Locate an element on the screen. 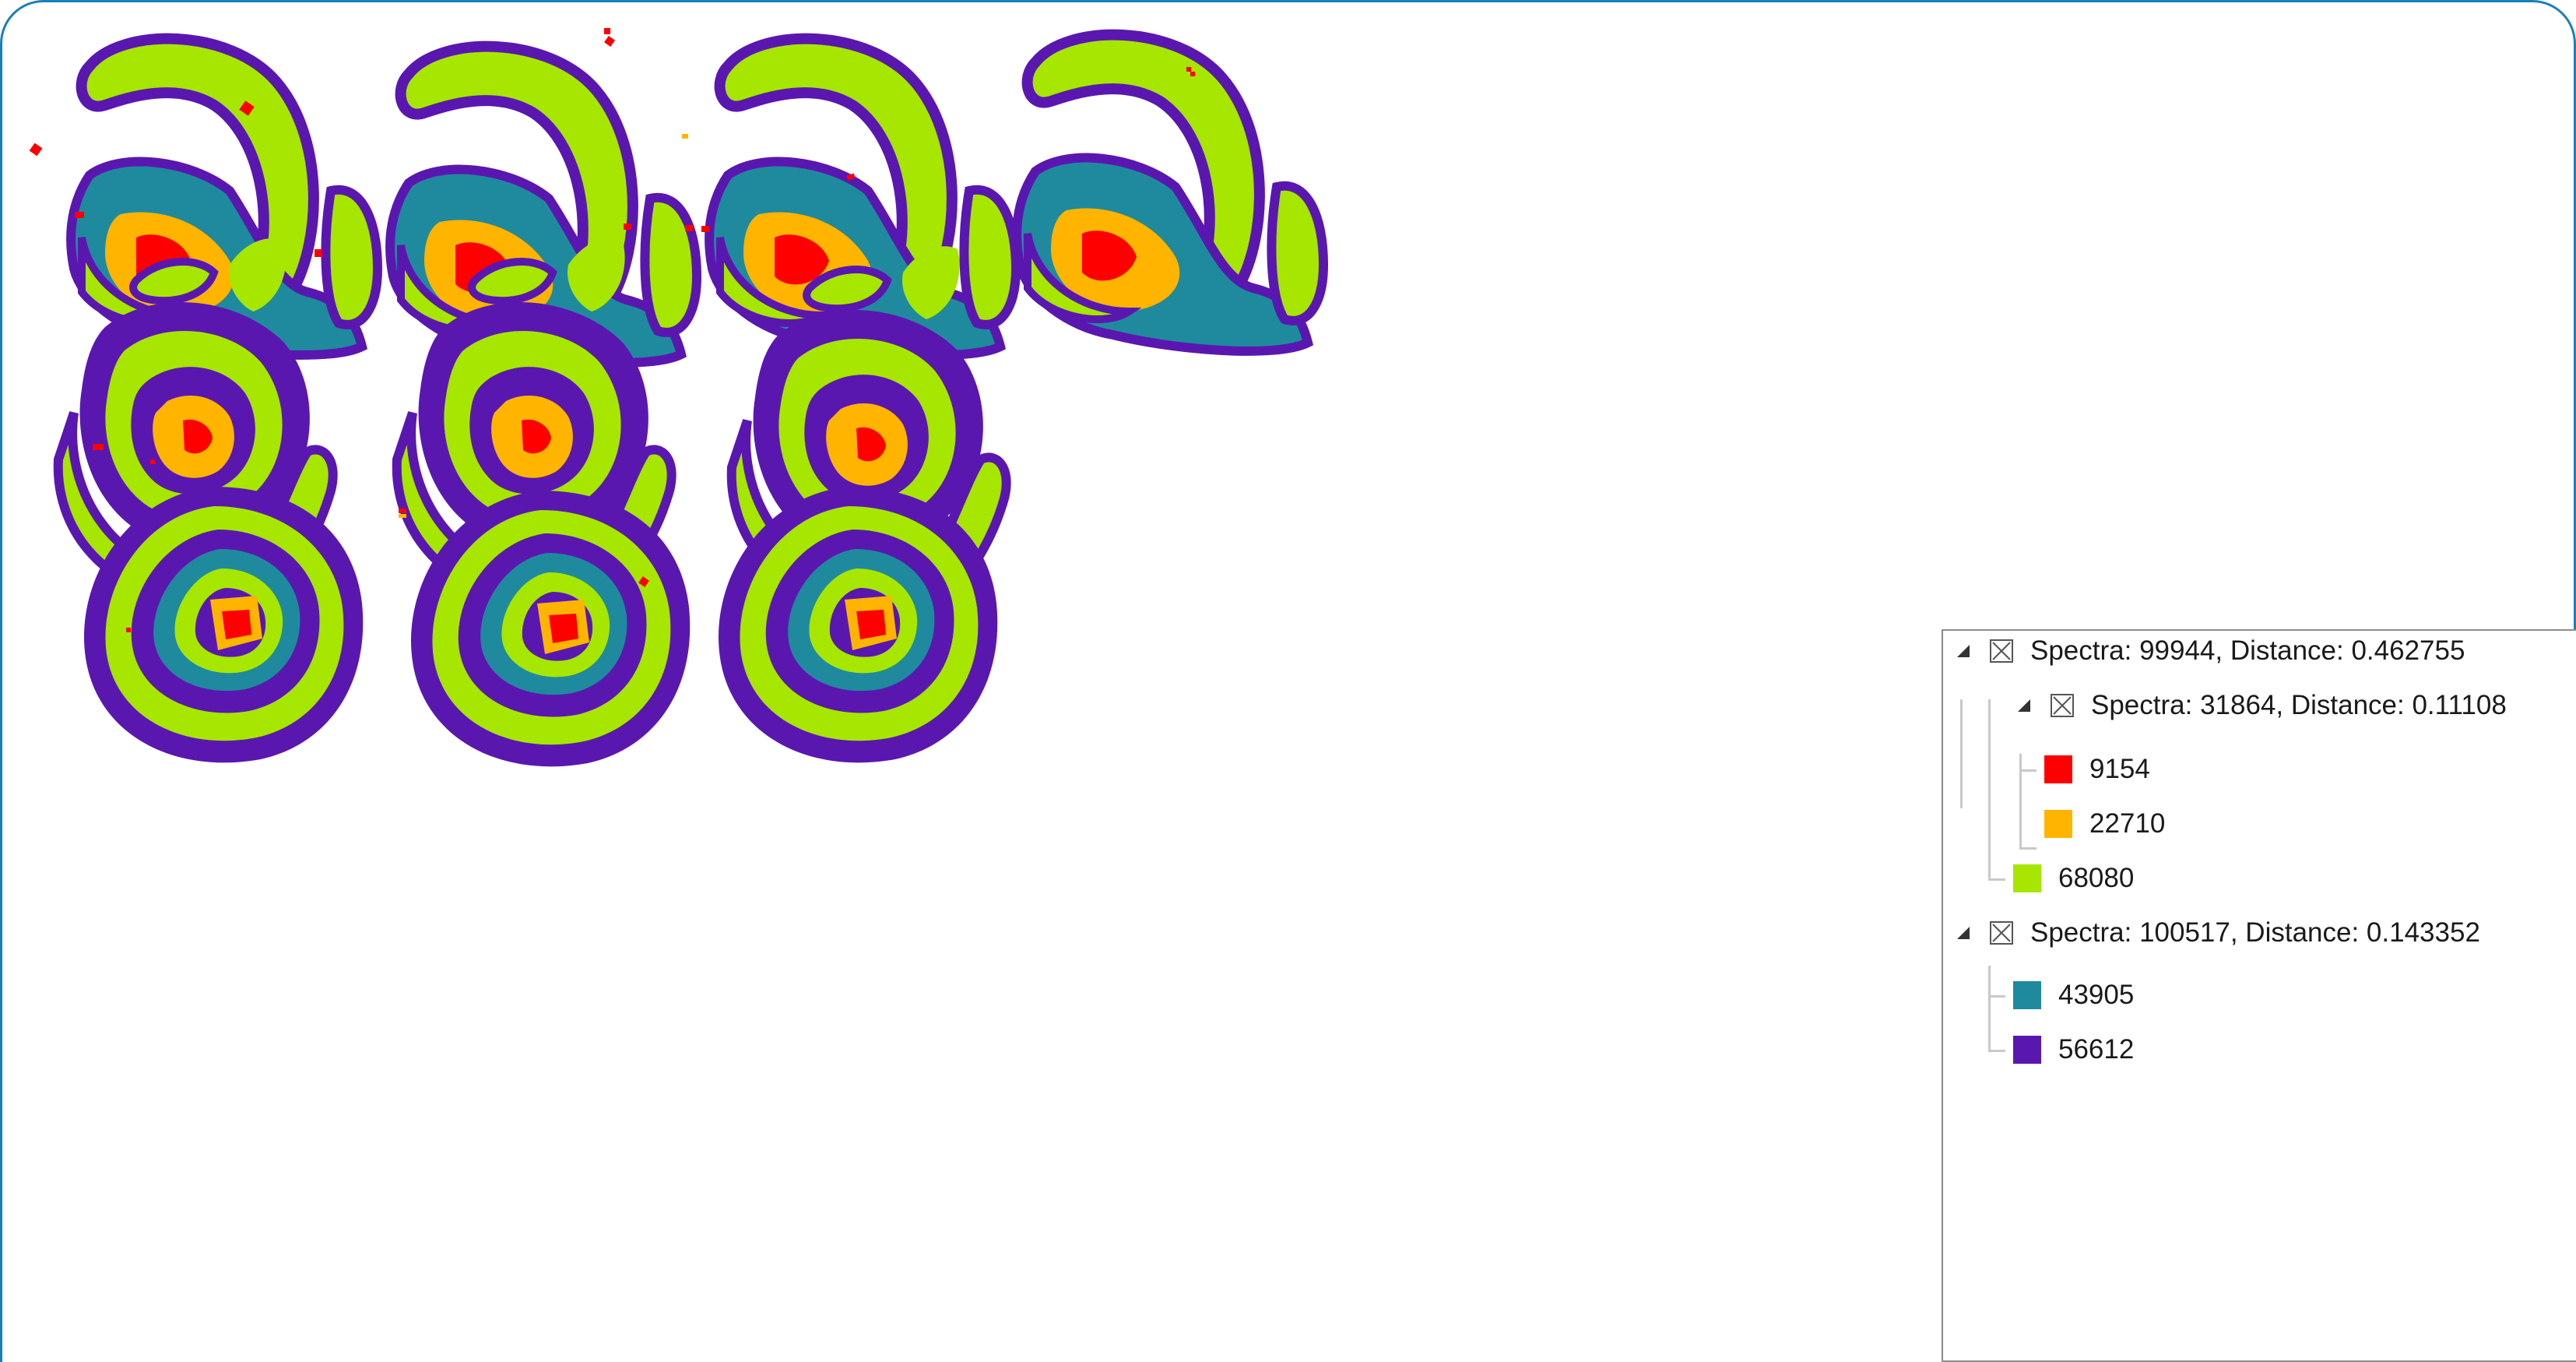 The image size is (2576, 1362). tree-node-group: Spectra: 99944, Distance: 0.462755 is located at coordinates (2209, 651).